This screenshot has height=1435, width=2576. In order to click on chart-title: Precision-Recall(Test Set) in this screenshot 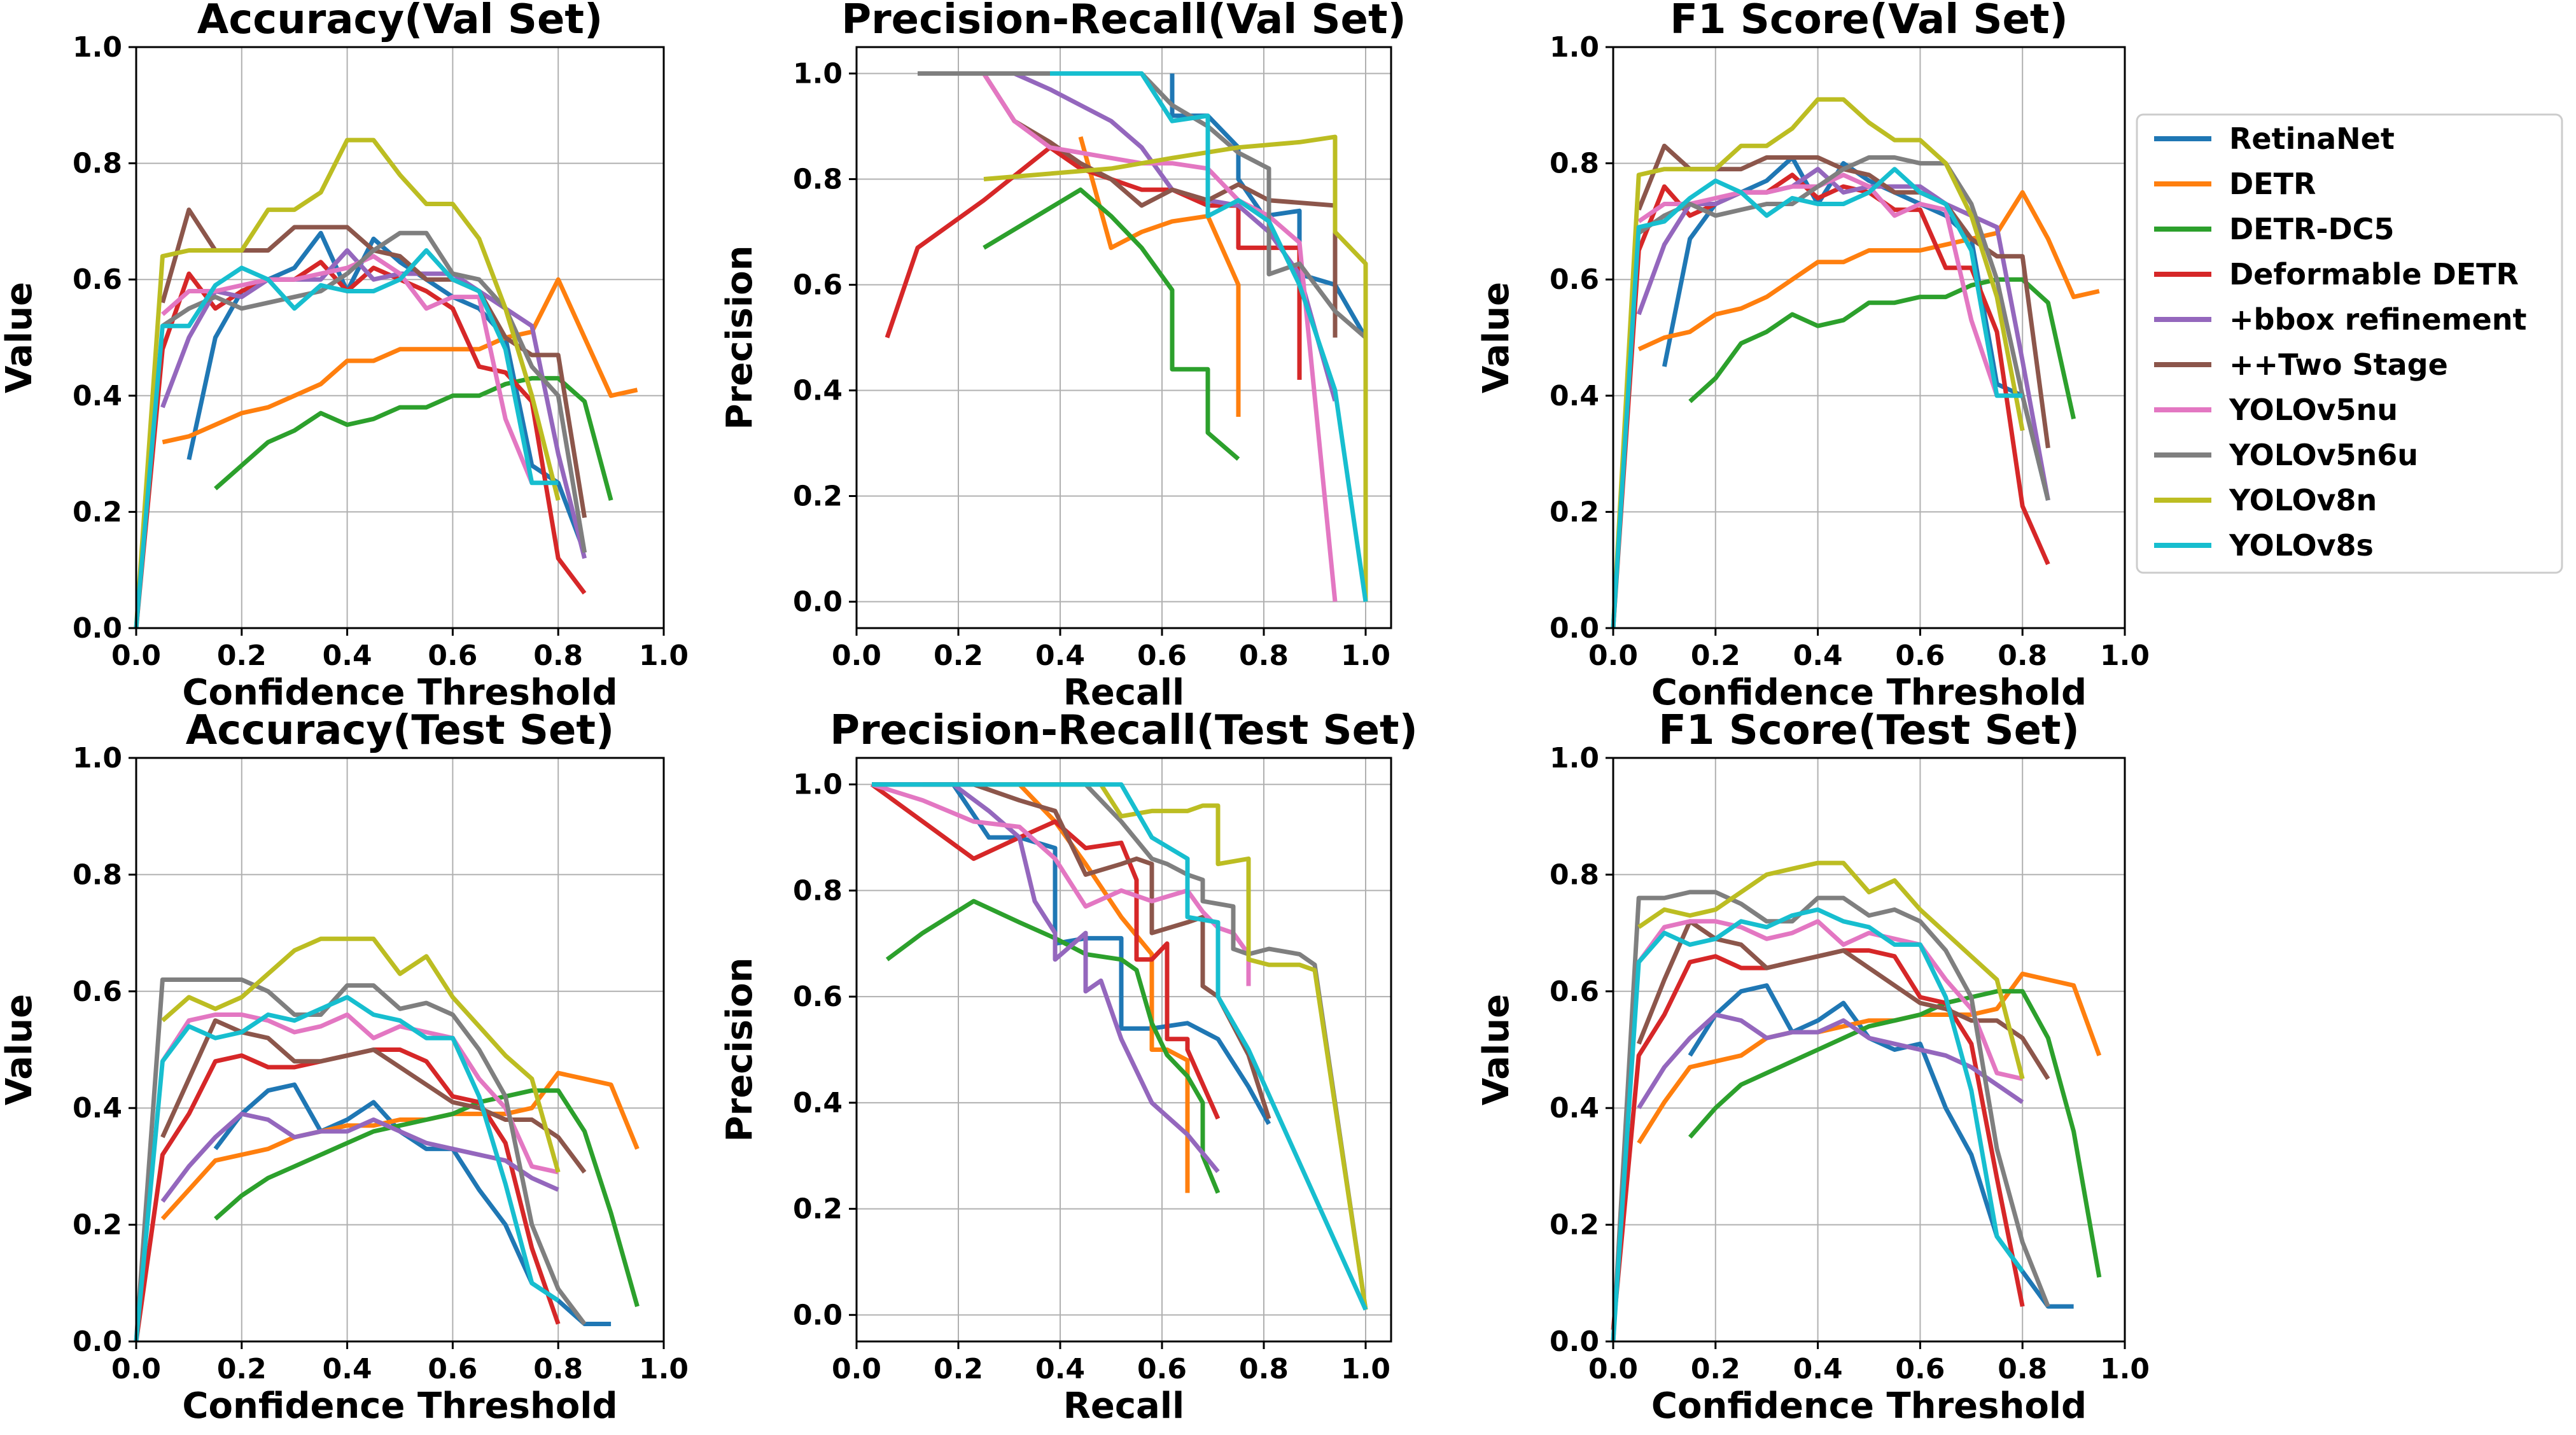, I will do `click(1124, 730)`.